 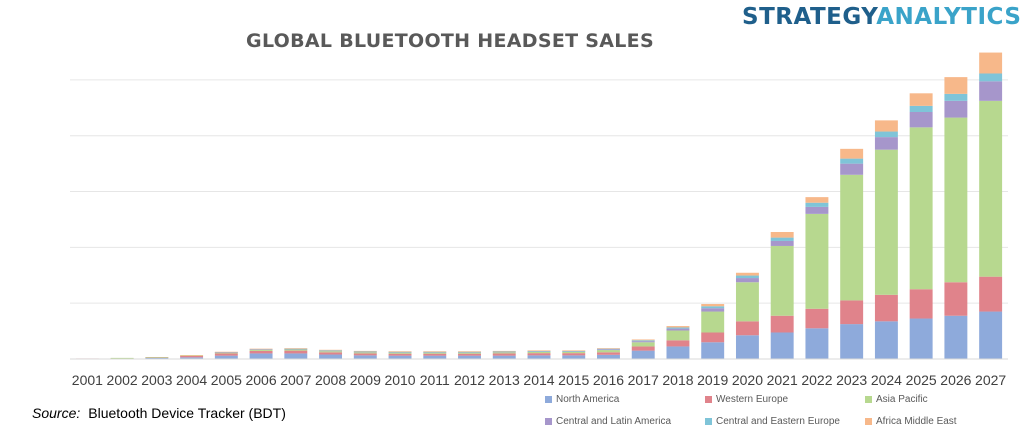 I want to click on x-tick-label: 2021, so click(x=782, y=380).